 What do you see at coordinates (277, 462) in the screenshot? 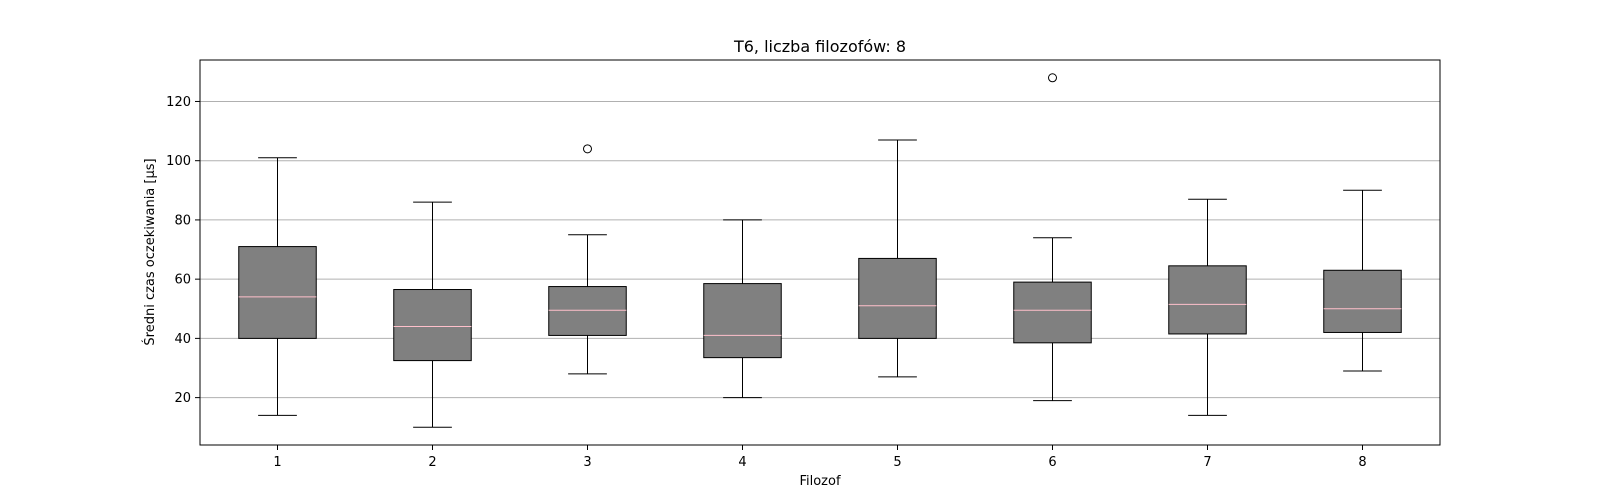
I see `x-tick-label: 1` at bounding box center [277, 462].